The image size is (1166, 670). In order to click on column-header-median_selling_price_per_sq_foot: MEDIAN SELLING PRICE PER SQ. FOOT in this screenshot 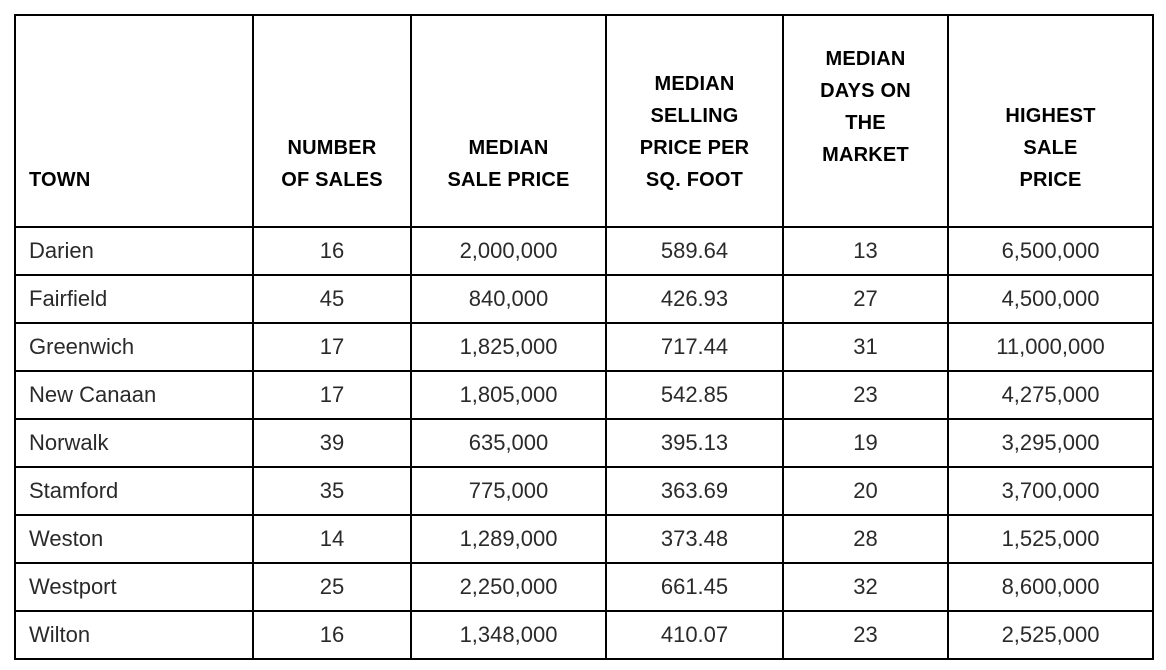, I will do `click(694, 121)`.